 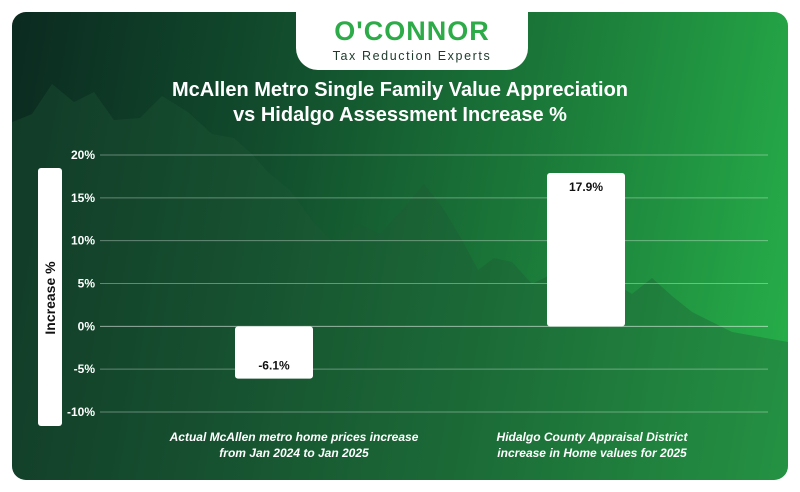 What do you see at coordinates (592, 437) in the screenshot?
I see `x-category-2-line-1: Hidalgo County Appraisal District` at bounding box center [592, 437].